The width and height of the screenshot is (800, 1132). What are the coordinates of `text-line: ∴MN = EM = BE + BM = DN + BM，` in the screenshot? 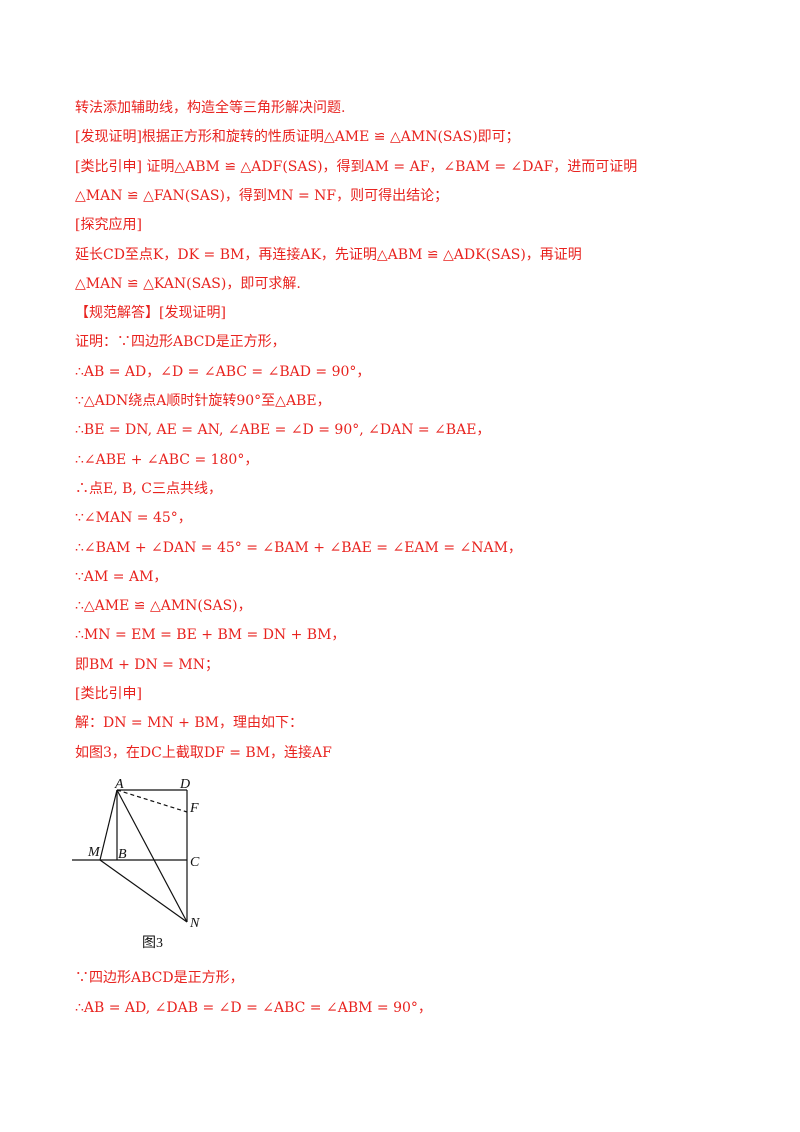 It's located at (210, 635).